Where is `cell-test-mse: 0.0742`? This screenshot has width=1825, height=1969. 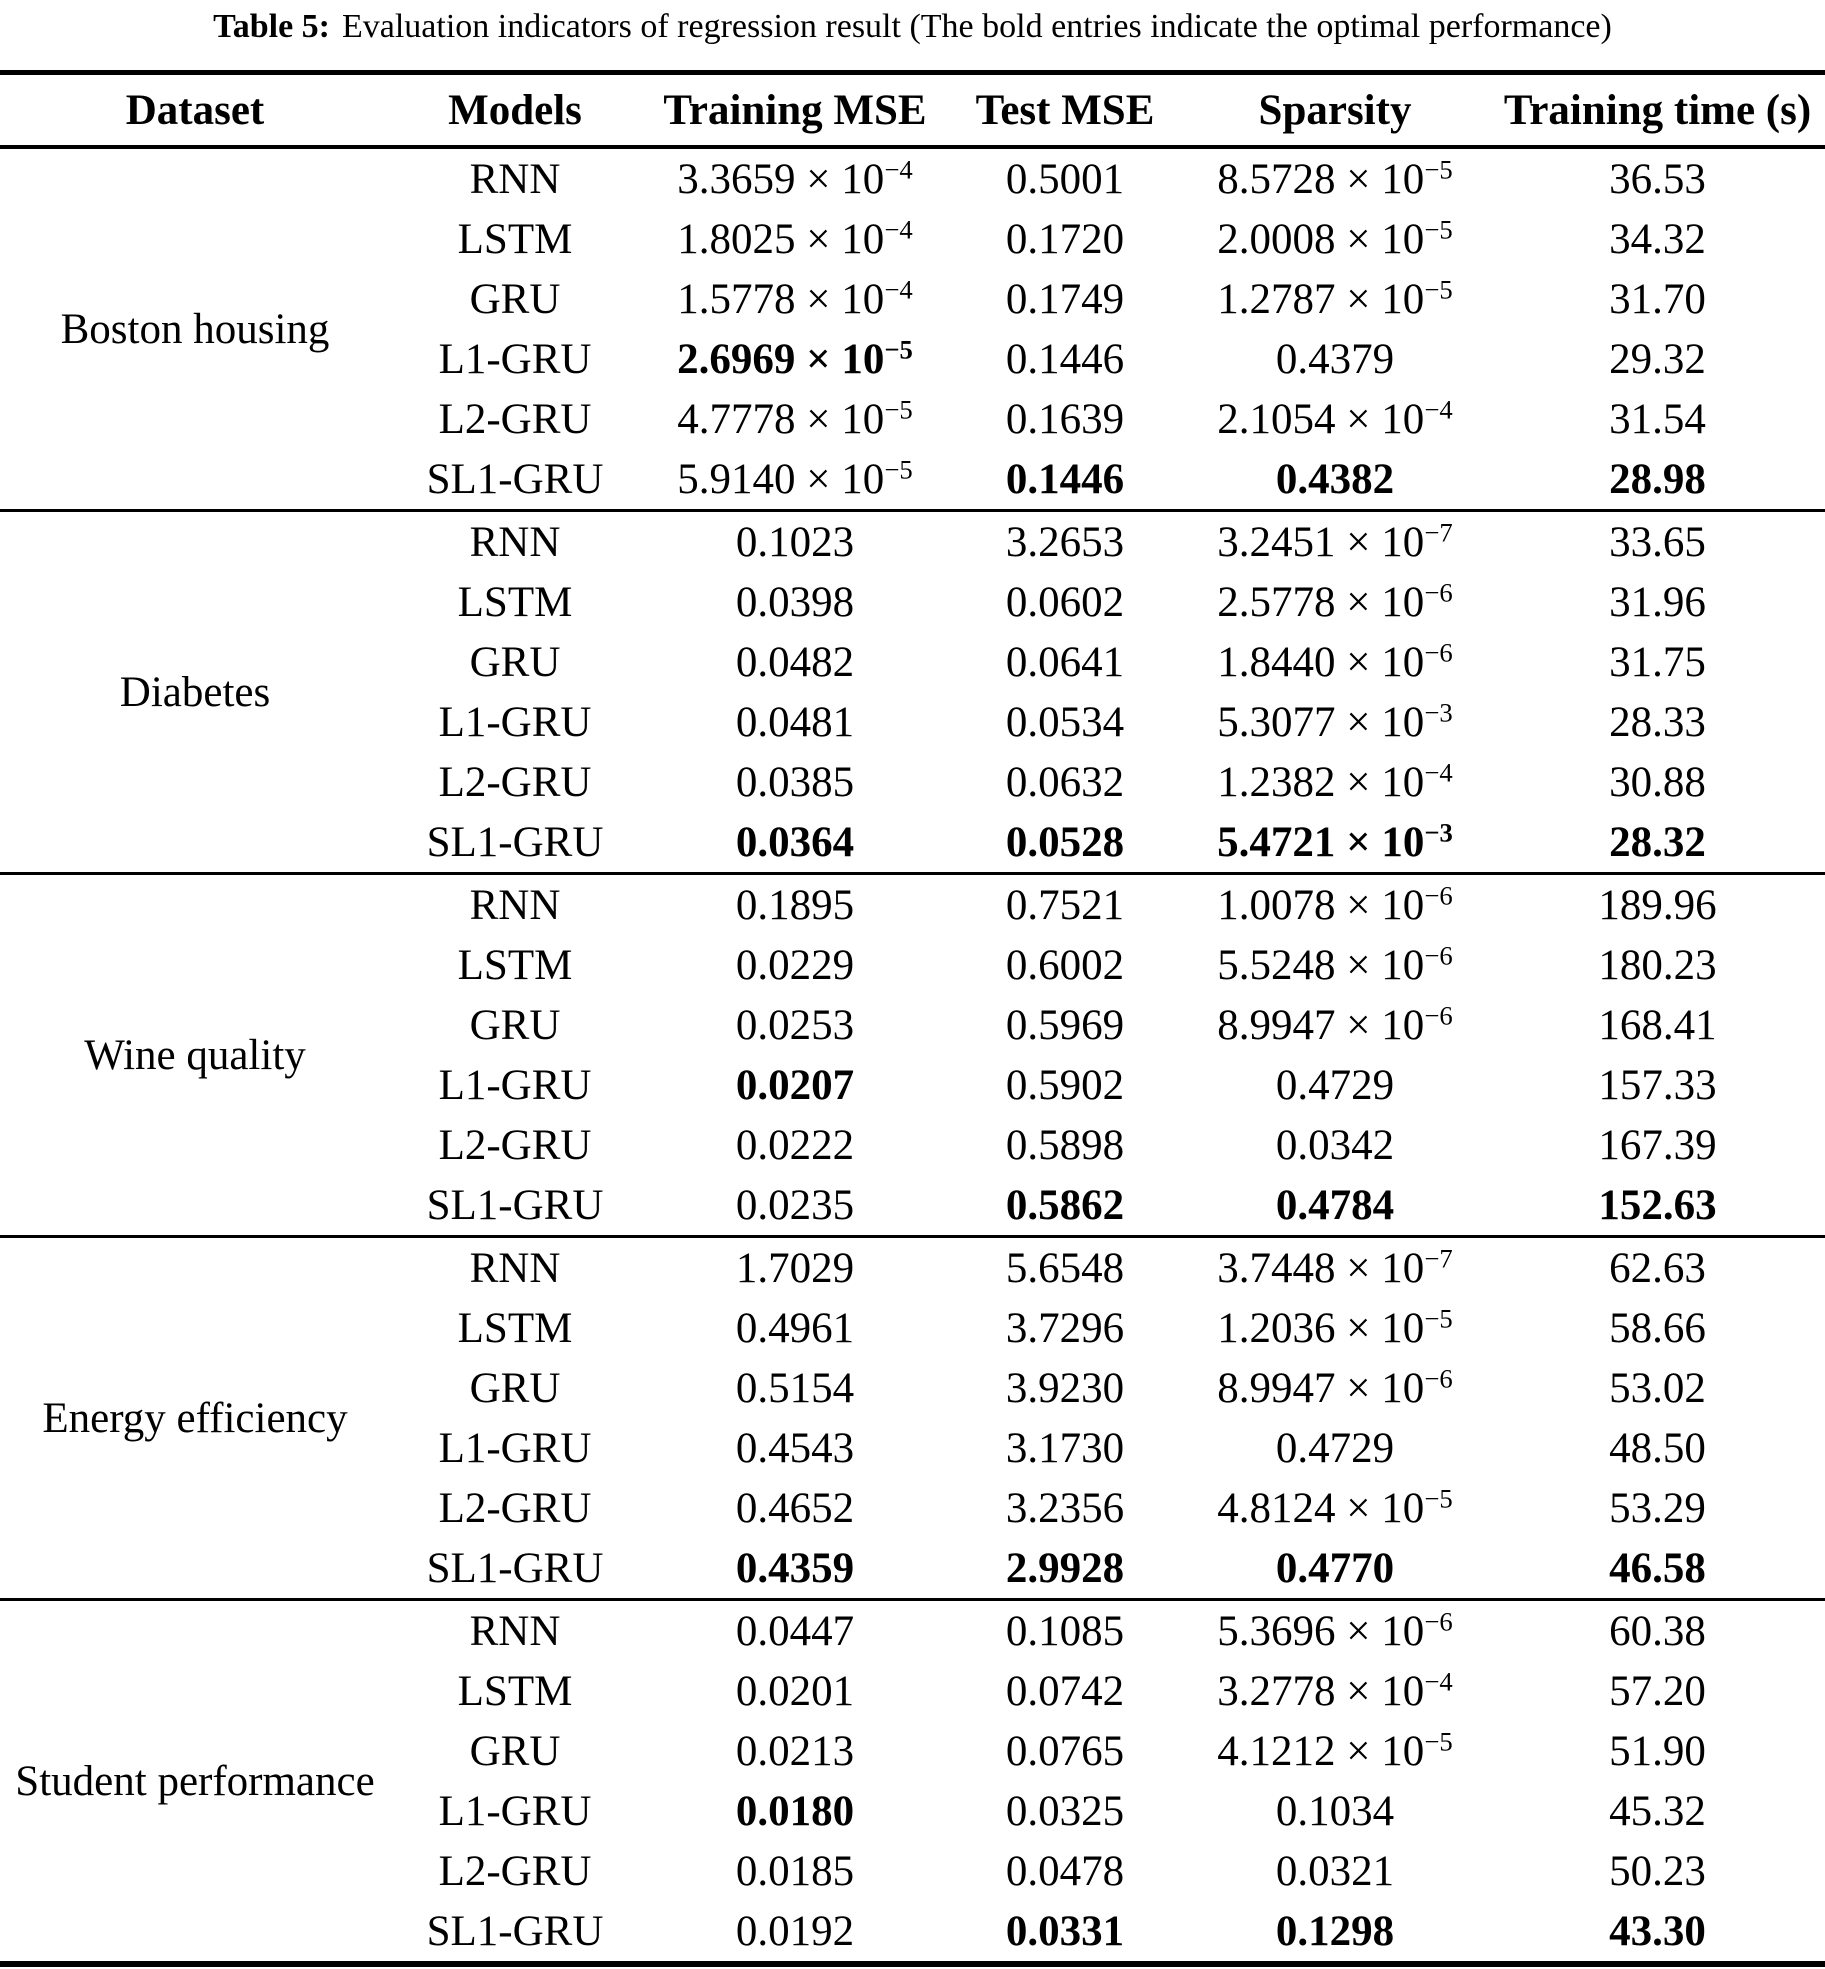 cell-test-mse: 0.0742 is located at coordinates (1065, 1691).